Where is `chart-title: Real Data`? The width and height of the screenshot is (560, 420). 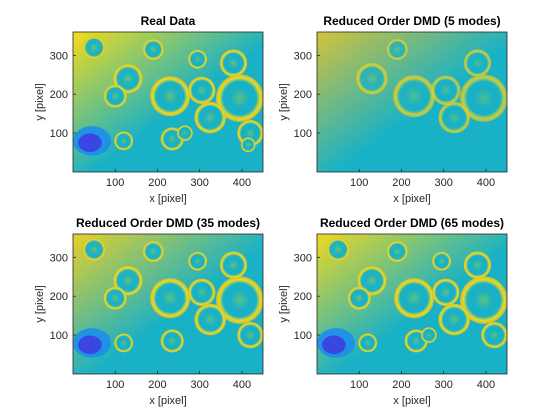
chart-title: Real Data is located at coordinates (168, 21).